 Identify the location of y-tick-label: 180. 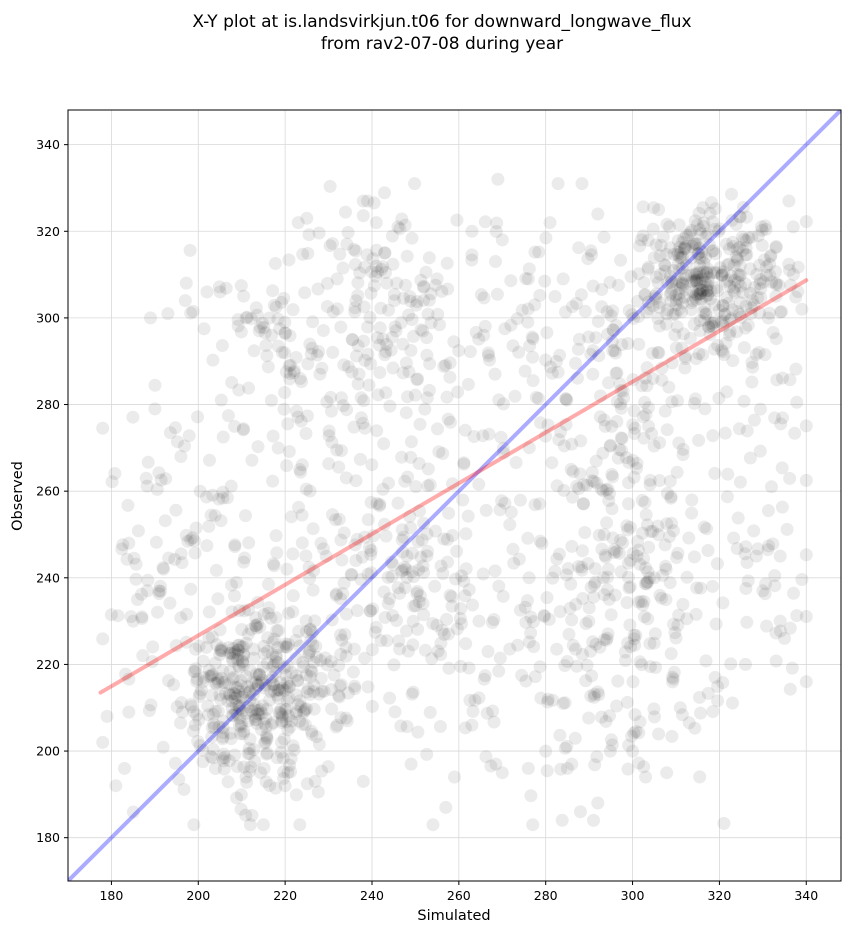
(48, 837).